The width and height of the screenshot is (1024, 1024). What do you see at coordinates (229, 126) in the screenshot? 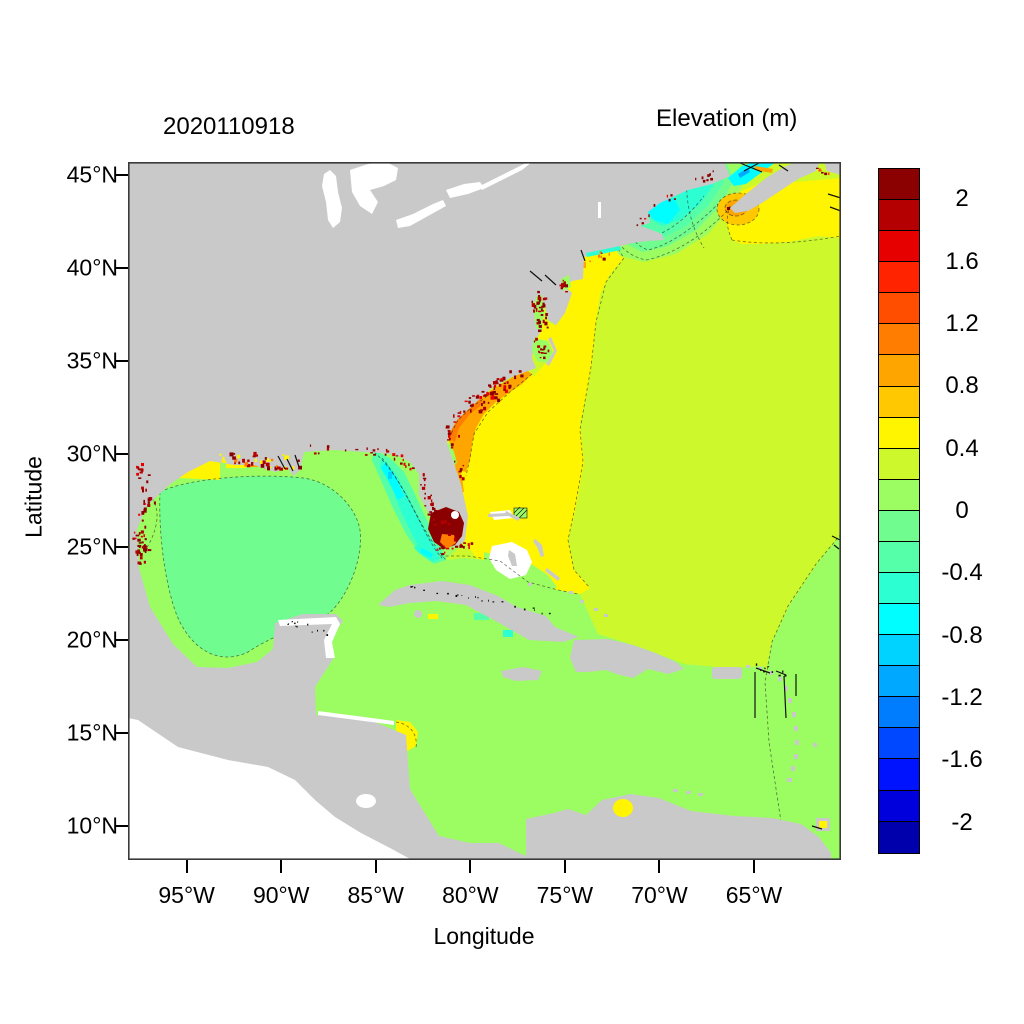
I see `datetime-title: 2020110918` at bounding box center [229, 126].